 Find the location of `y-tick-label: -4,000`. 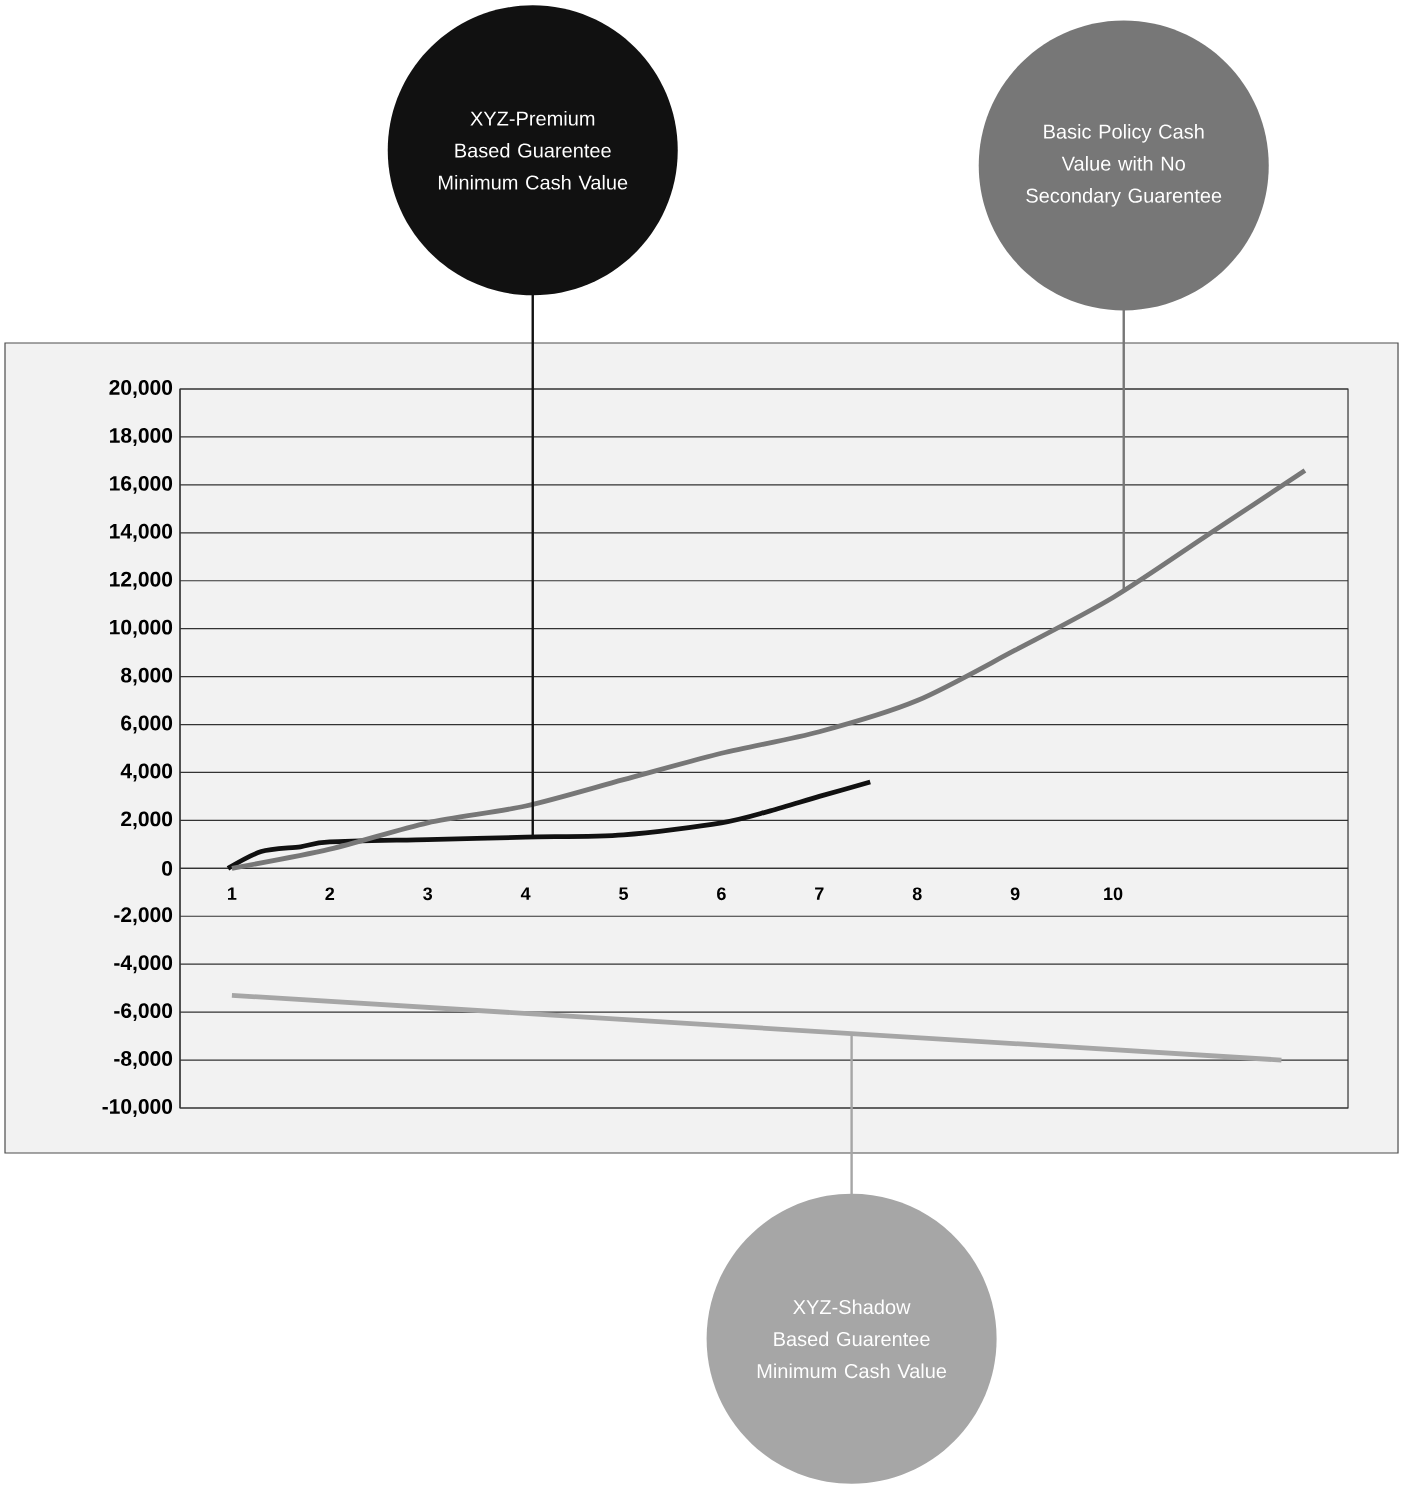

y-tick-label: -4,000 is located at coordinates (143, 964).